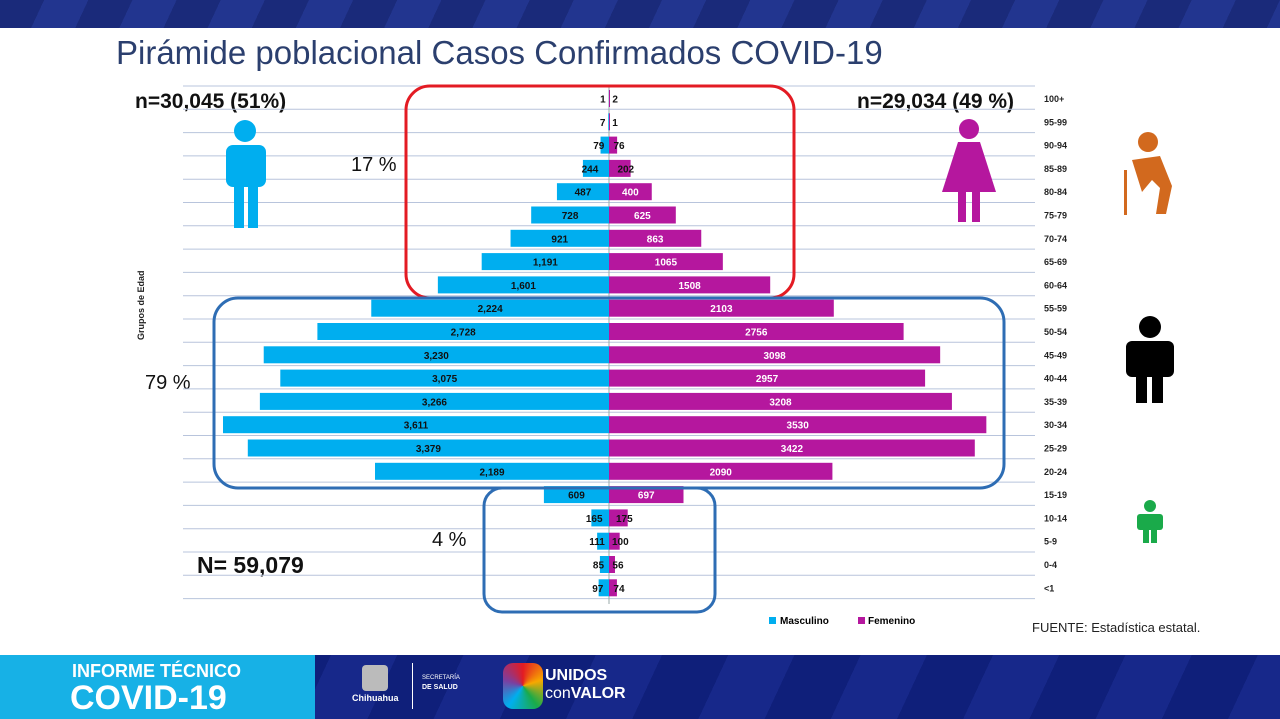  I want to click on label-male-70-74: 921, so click(559, 239).